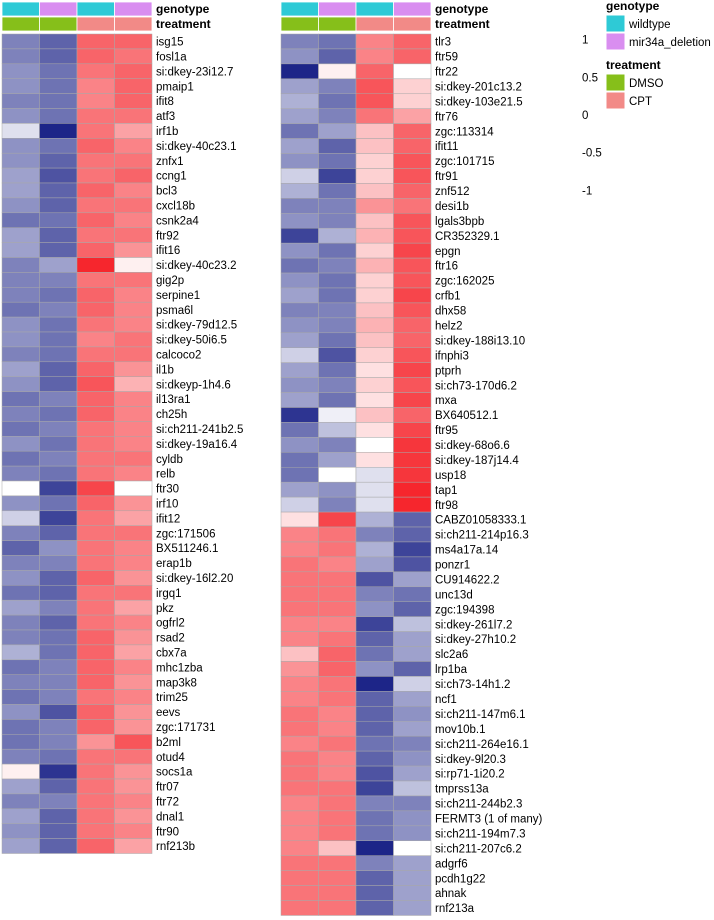  What do you see at coordinates (171, 177) in the screenshot?
I see `gene-label: ccng1` at bounding box center [171, 177].